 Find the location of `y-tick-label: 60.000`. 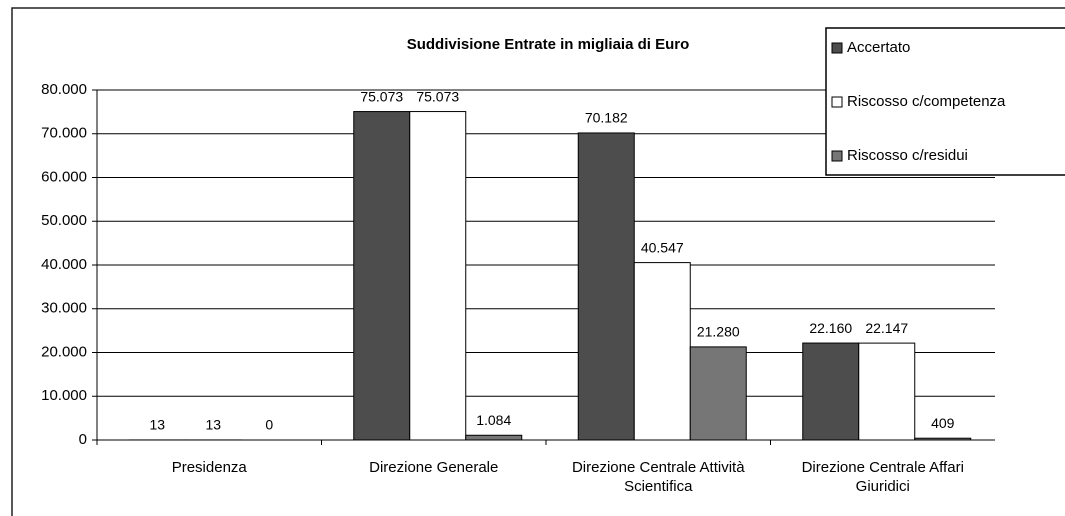

y-tick-label: 60.000 is located at coordinates (64, 176).